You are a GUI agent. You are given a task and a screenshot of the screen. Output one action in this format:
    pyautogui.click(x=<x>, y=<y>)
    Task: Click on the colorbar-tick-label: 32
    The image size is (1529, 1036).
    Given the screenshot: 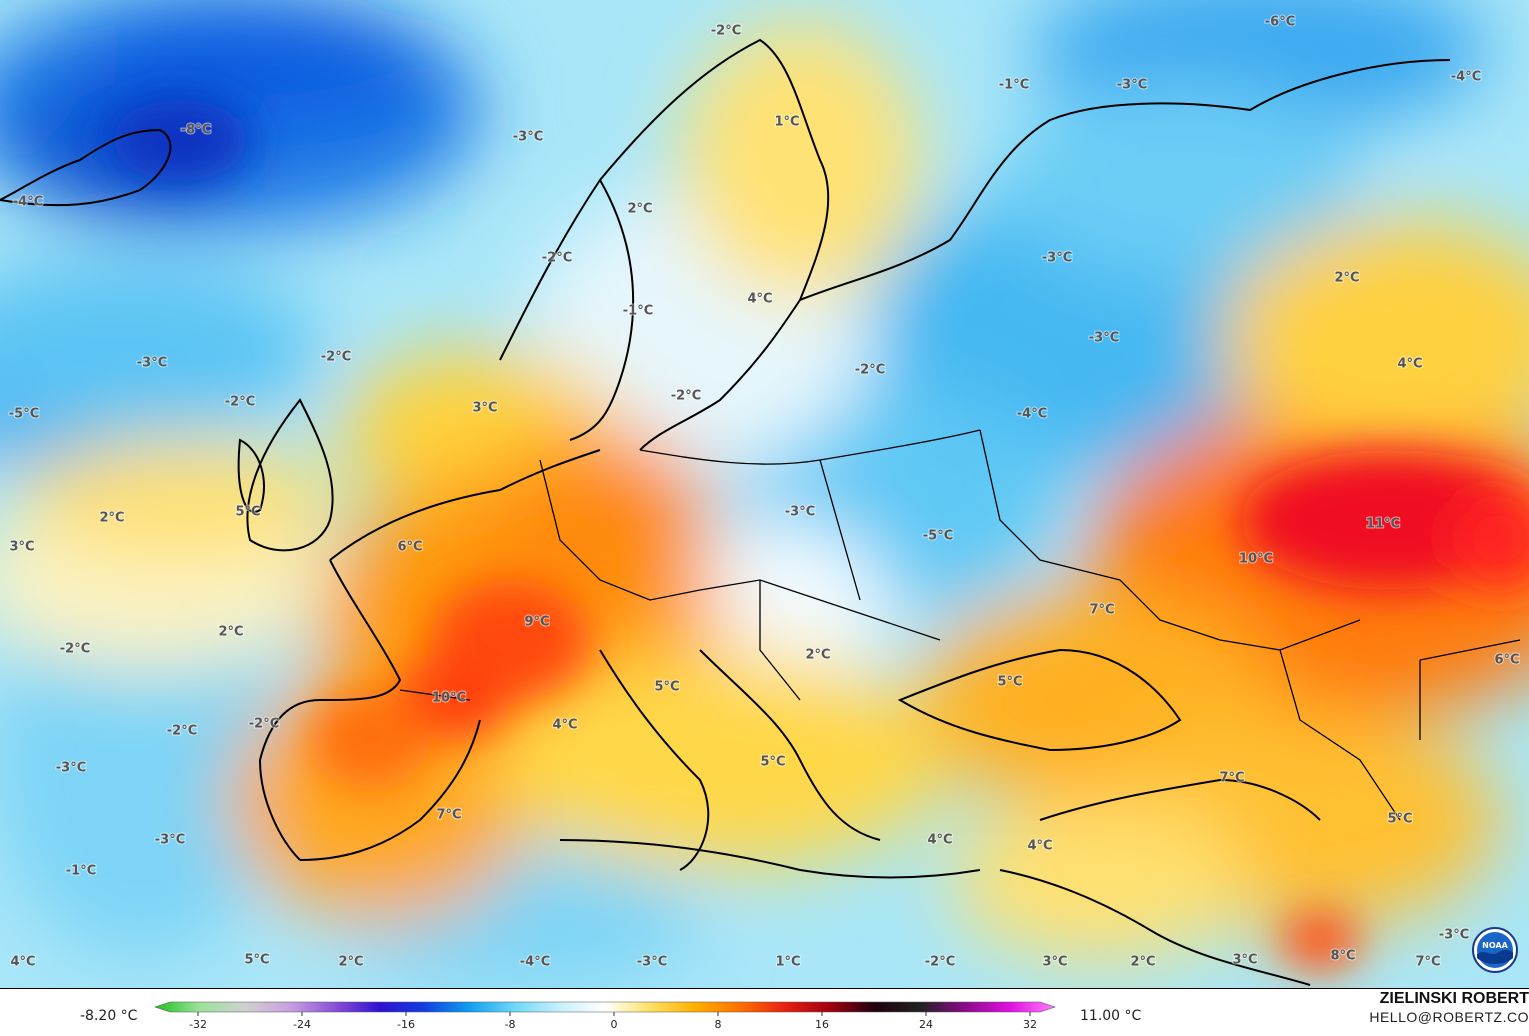 What is the action you would take?
    pyautogui.click(x=1030, y=1024)
    